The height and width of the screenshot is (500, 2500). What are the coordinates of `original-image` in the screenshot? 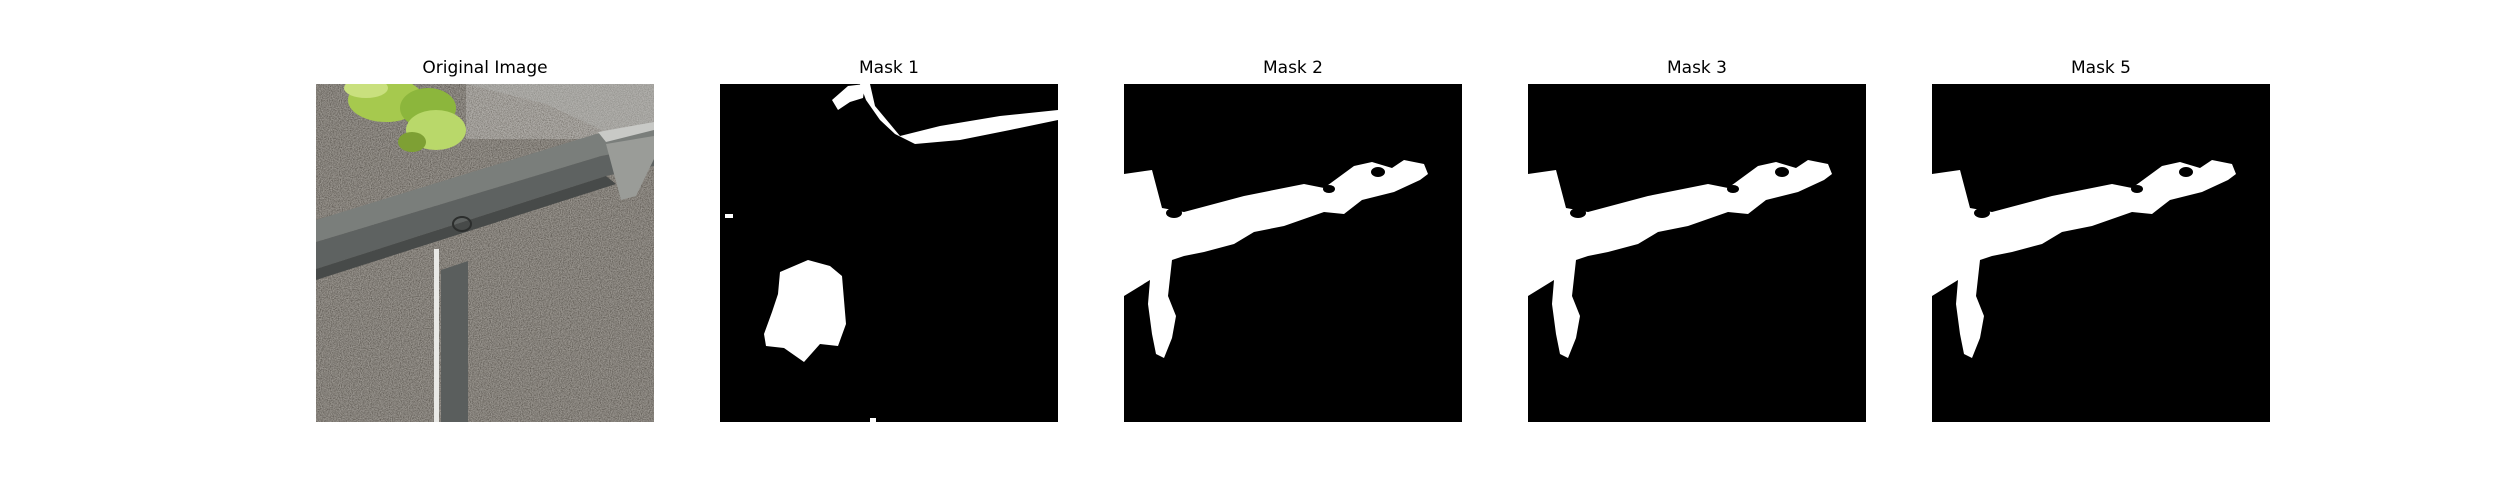 It's located at (485, 253).